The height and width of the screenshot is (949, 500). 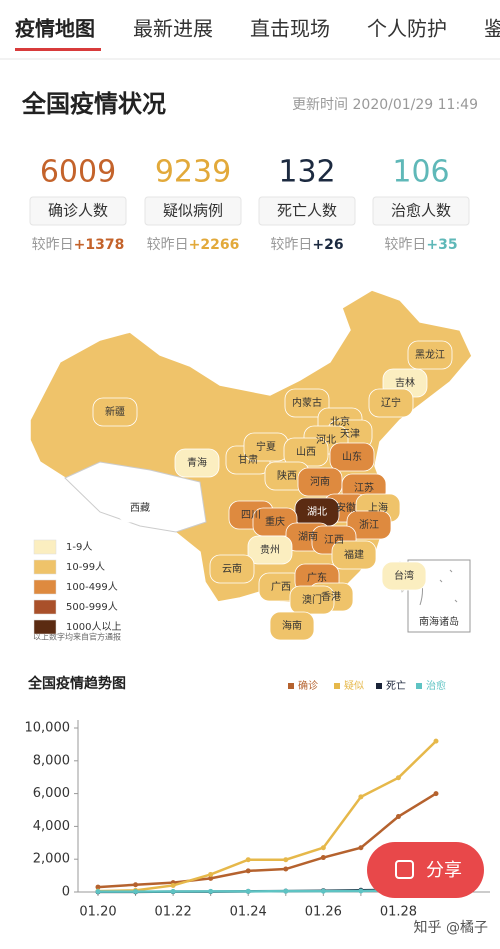 What do you see at coordinates (451, 927) in the screenshot?
I see `watermark: 知乎 @橘子` at bounding box center [451, 927].